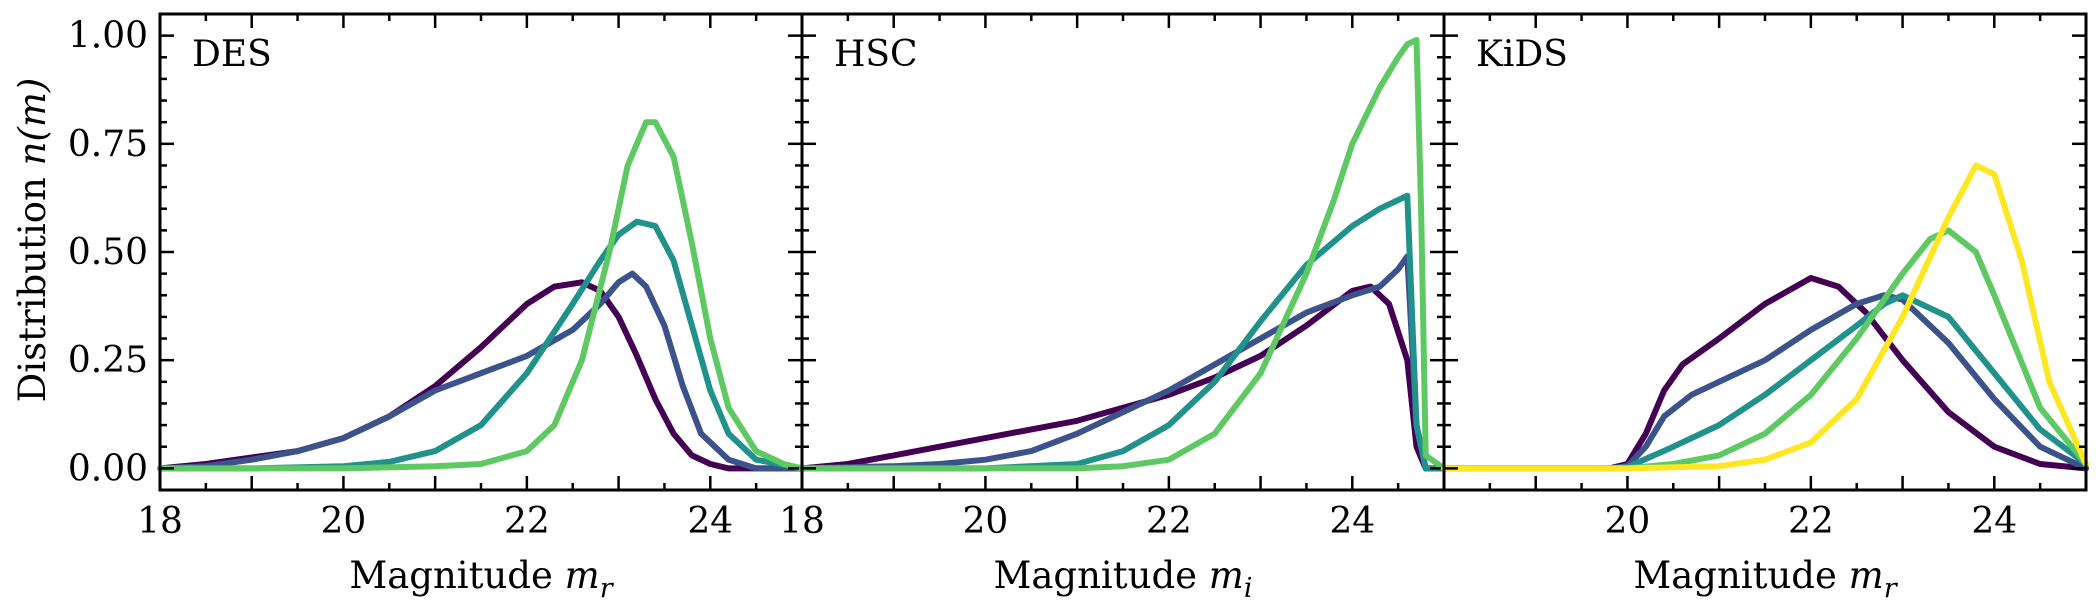 The image size is (2100, 600). Describe the element at coordinates (802, 521) in the screenshot. I see `x-tick-label-1: 18` at that location.